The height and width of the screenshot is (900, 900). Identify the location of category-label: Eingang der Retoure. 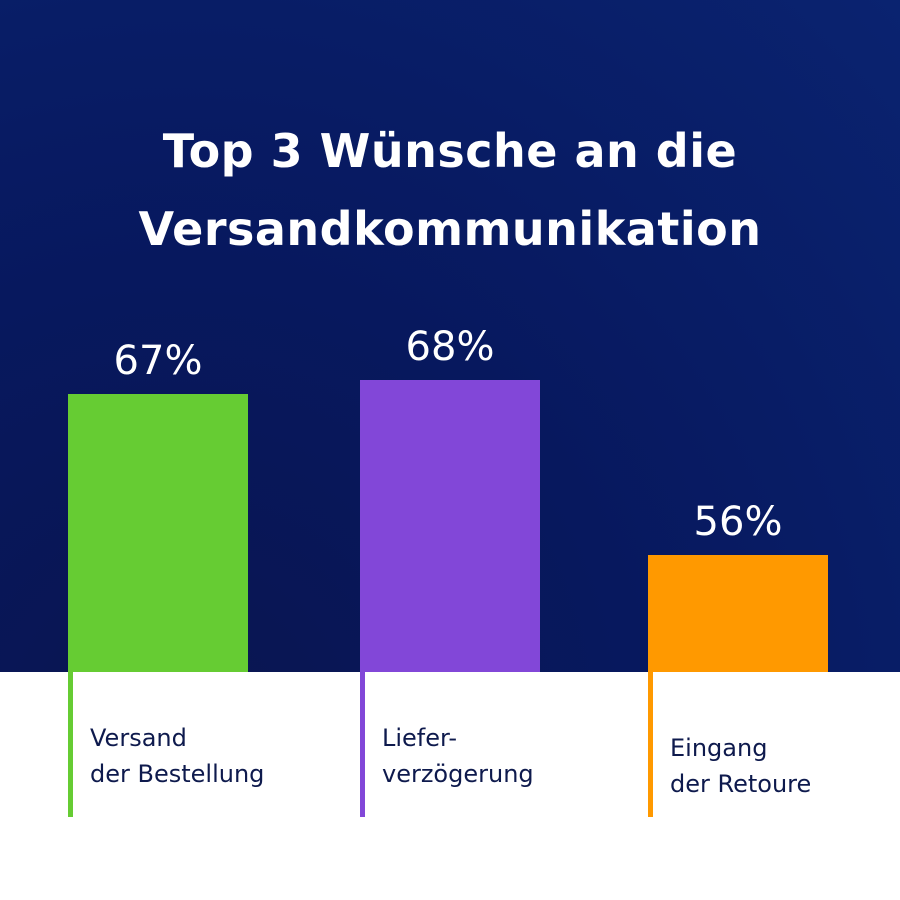
(740, 766).